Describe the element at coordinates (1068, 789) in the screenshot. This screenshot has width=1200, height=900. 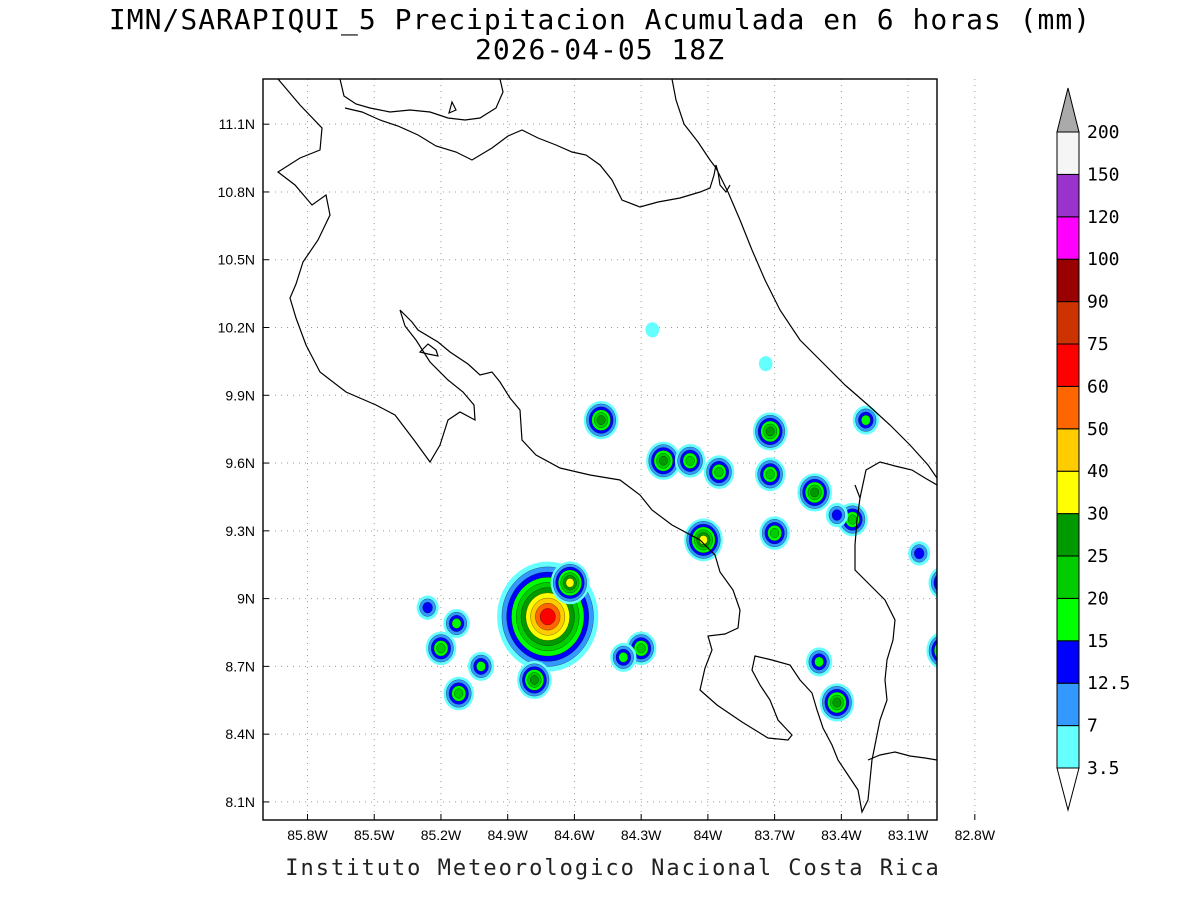
I see `colorbar-under-arrow` at that location.